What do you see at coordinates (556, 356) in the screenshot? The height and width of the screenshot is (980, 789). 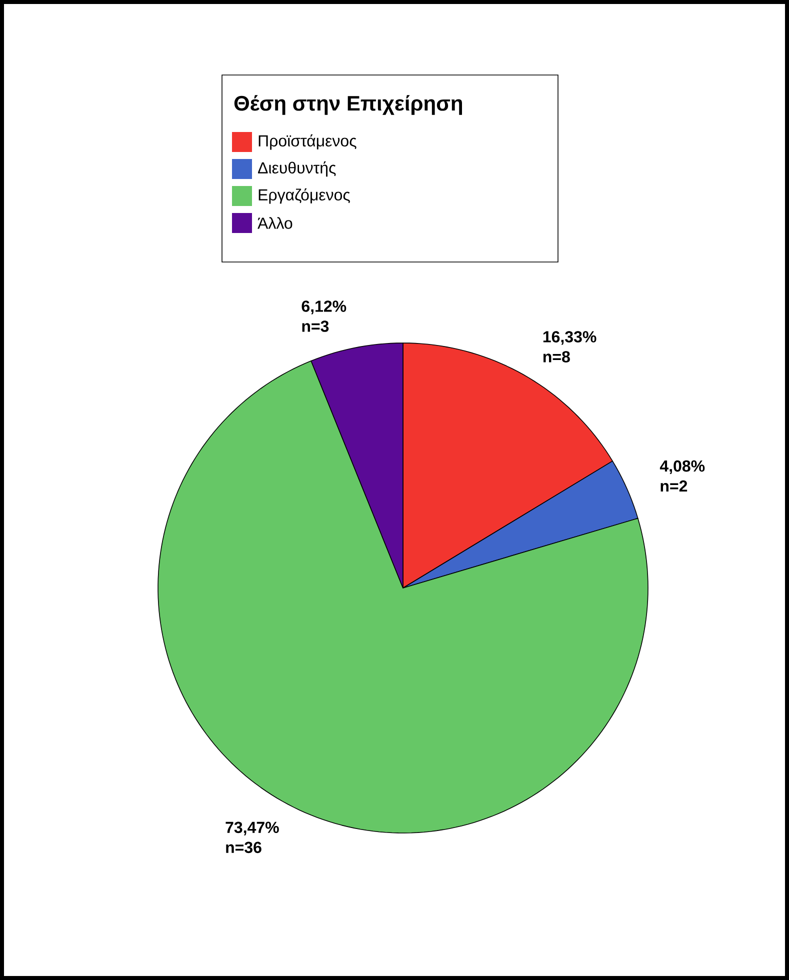 I see `text: n=8` at bounding box center [556, 356].